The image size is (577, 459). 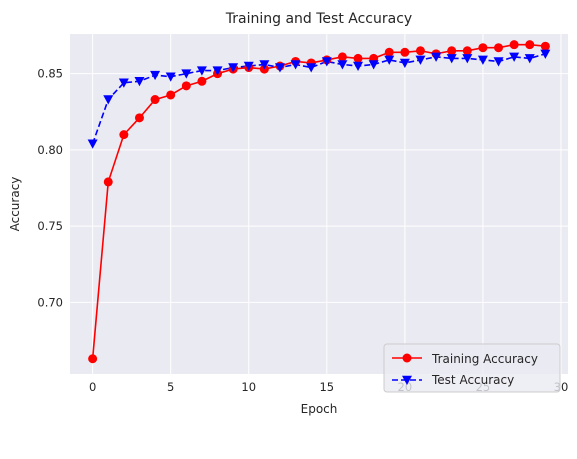 I want to click on y-tick-label: 0.85, so click(x=50, y=74).